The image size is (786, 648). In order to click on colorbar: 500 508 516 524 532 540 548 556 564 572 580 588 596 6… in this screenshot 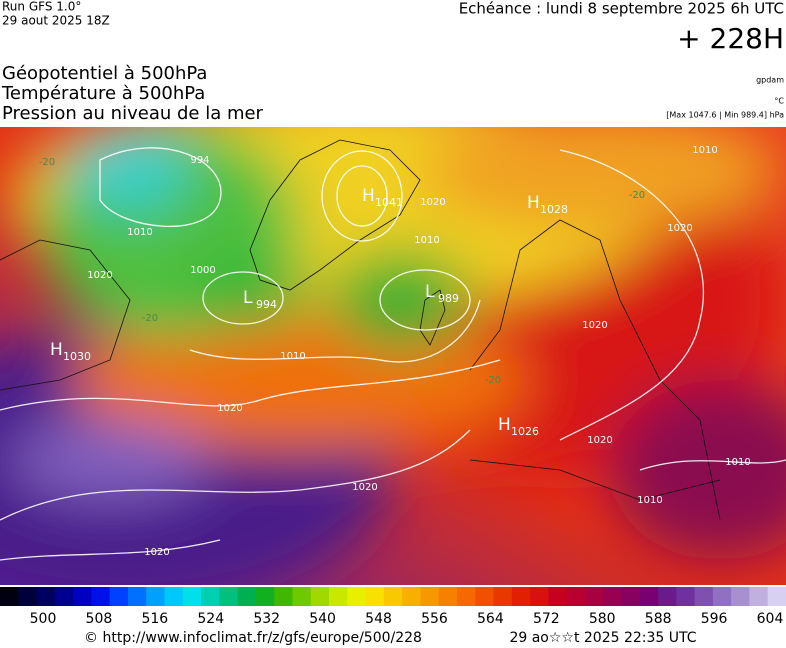, I will do `click(393, 607)`.